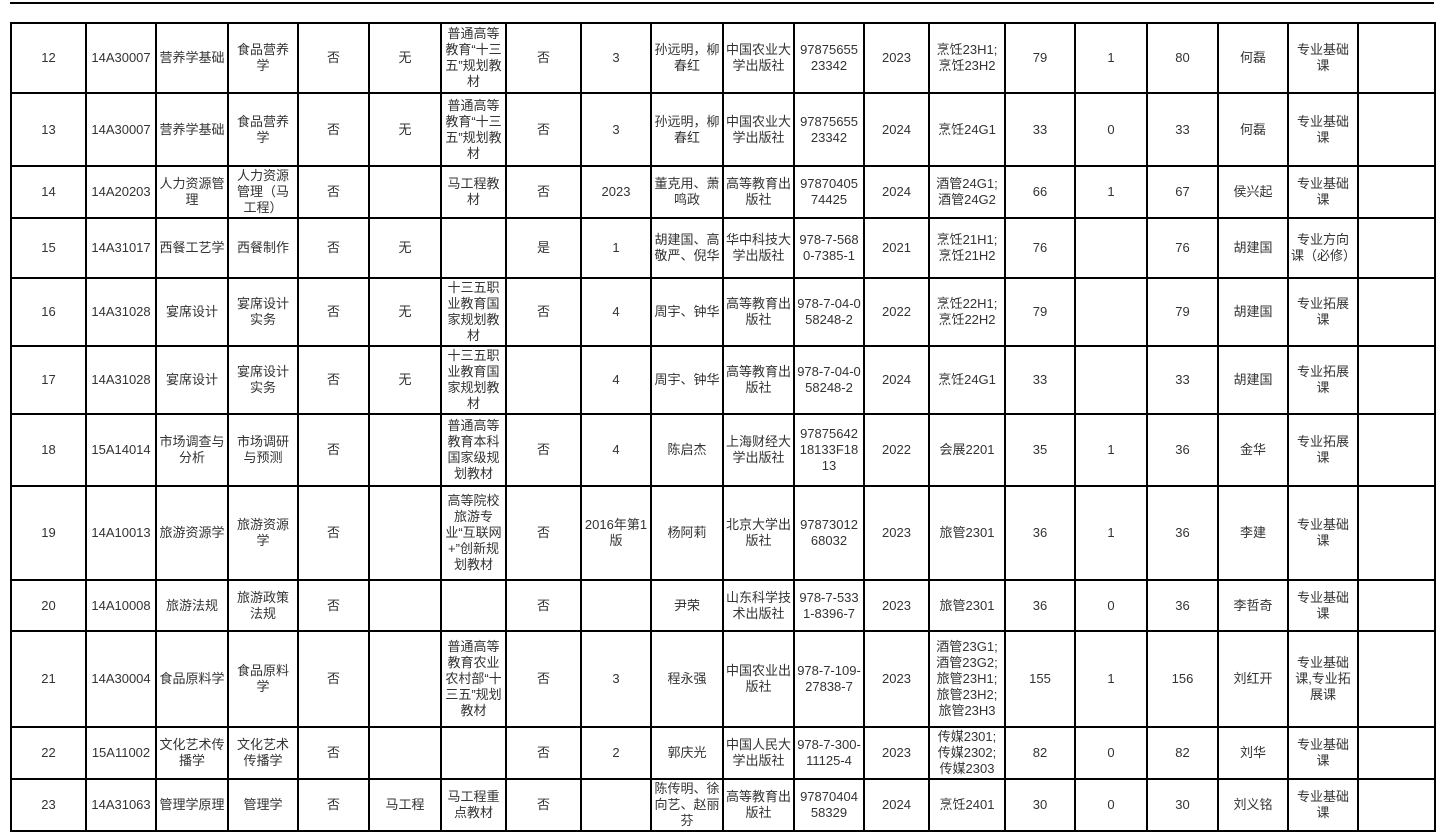 The image size is (1440, 839). I want to click on table-cell: 管理学原理, so click(192, 805).